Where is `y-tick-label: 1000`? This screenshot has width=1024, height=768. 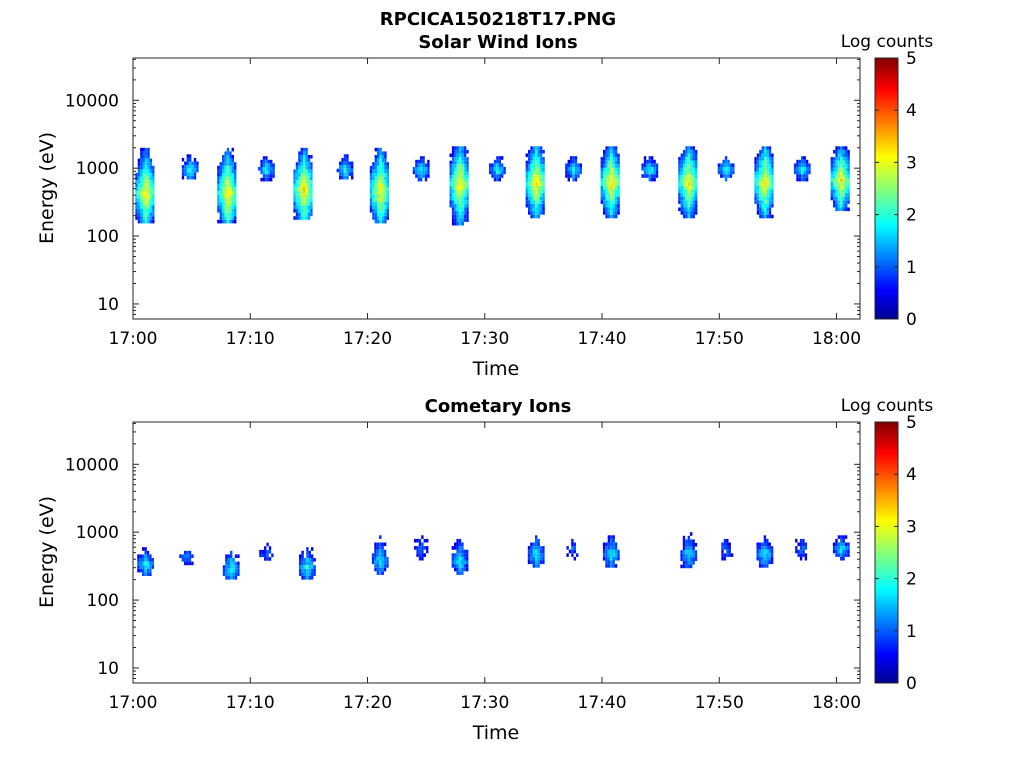 y-tick-label: 1000 is located at coordinates (97, 169).